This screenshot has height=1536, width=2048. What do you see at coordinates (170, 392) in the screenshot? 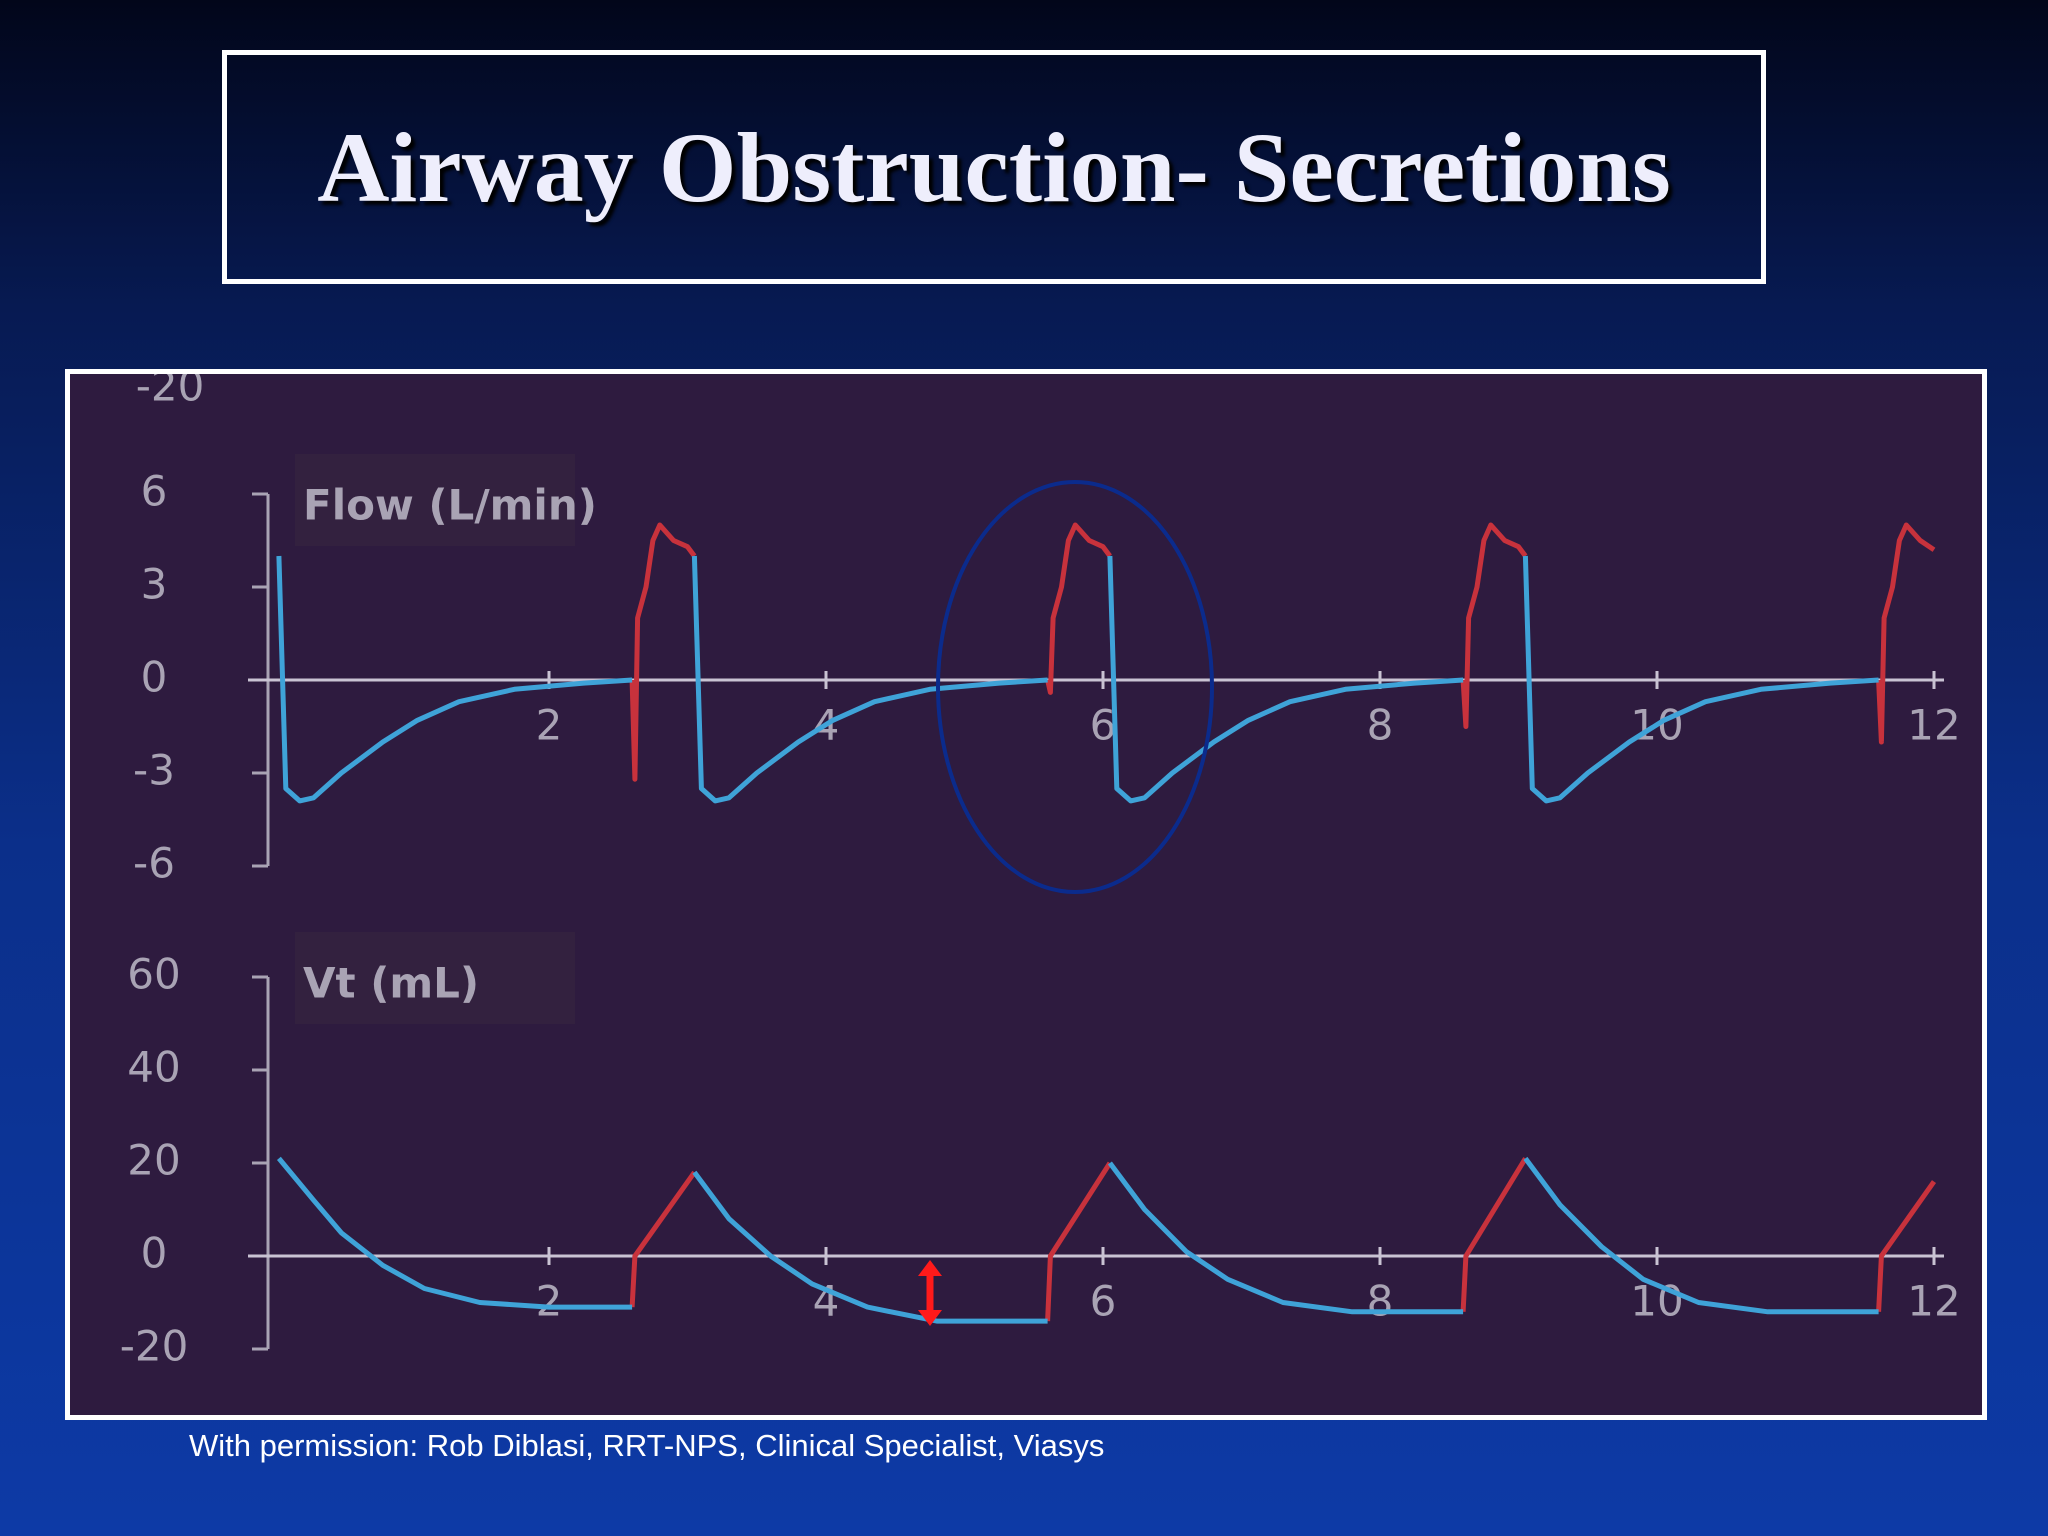
I see `cropped-tick-label: -20` at bounding box center [170, 392].